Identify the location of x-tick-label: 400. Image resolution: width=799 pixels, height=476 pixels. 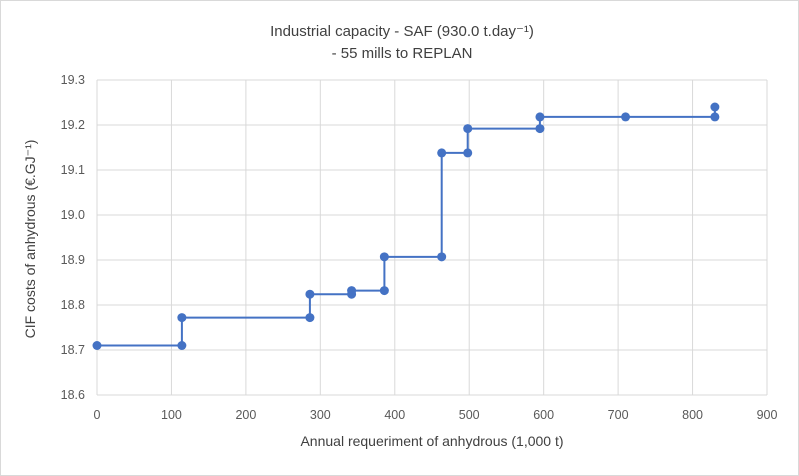
(394, 415).